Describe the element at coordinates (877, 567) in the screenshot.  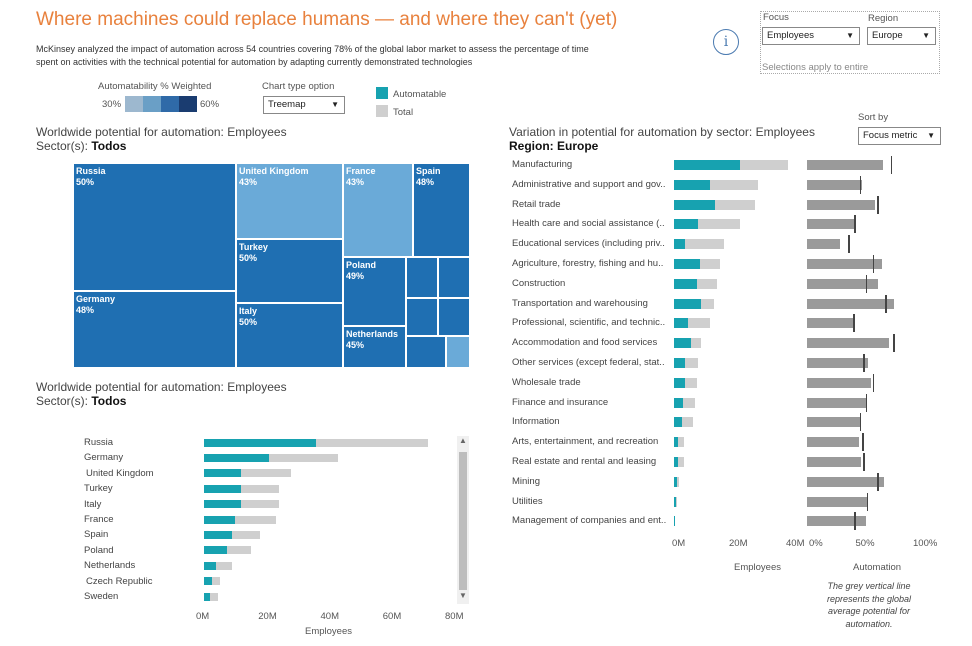
I see `sector-auto-label: Automation` at that location.